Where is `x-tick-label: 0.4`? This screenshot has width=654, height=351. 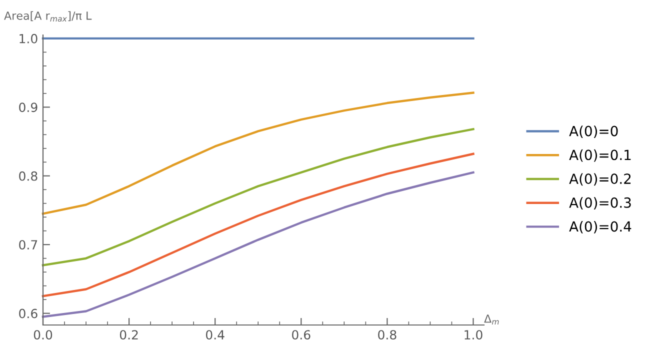
x-tick-label: 0.4 is located at coordinates (215, 335).